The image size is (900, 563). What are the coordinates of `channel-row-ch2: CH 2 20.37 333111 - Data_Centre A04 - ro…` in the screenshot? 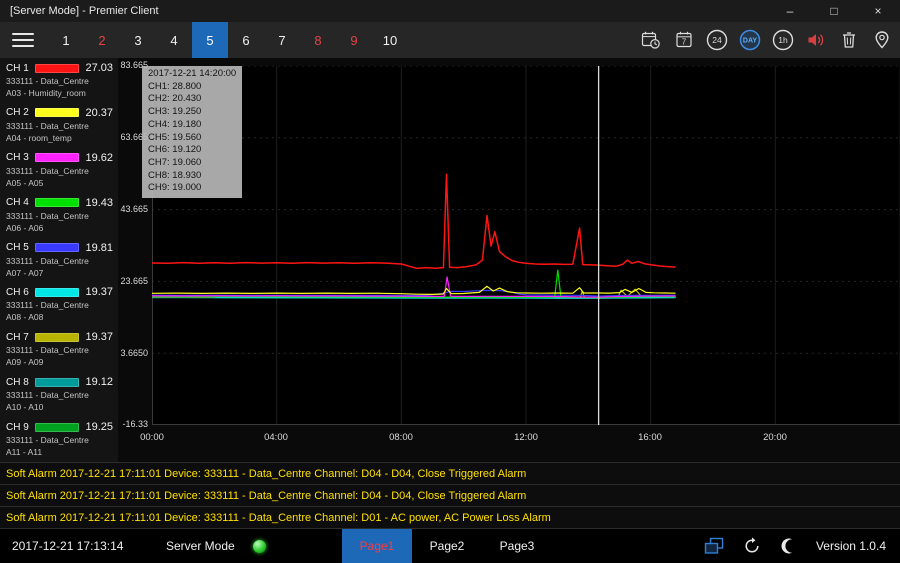 It's located at (59, 125).